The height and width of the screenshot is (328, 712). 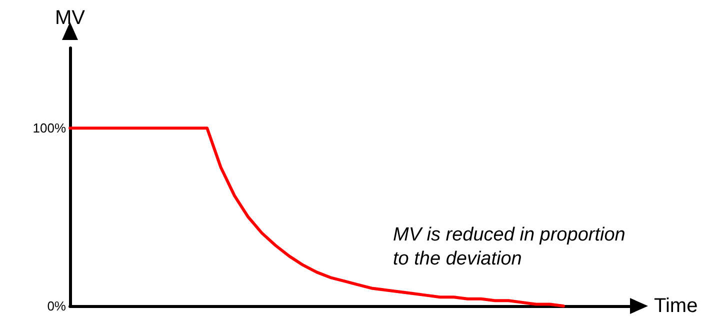 What do you see at coordinates (56, 306) in the screenshot?
I see `y-tick-label: 0%` at bounding box center [56, 306].